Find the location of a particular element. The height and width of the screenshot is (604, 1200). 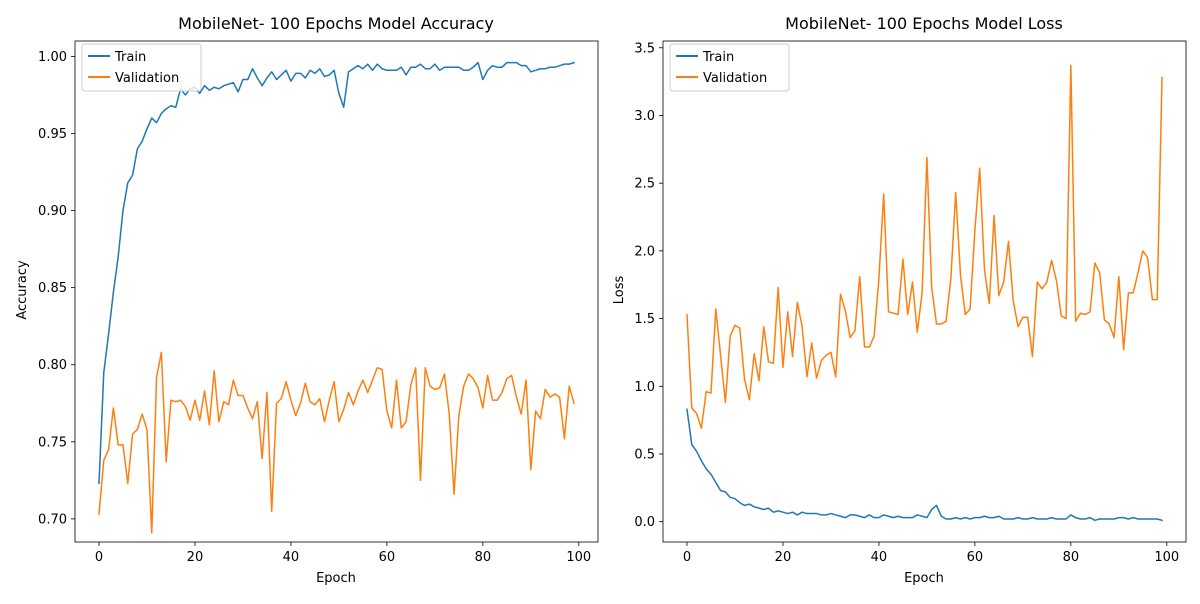

accuracy-x-tick-label: 20 is located at coordinates (195, 557).